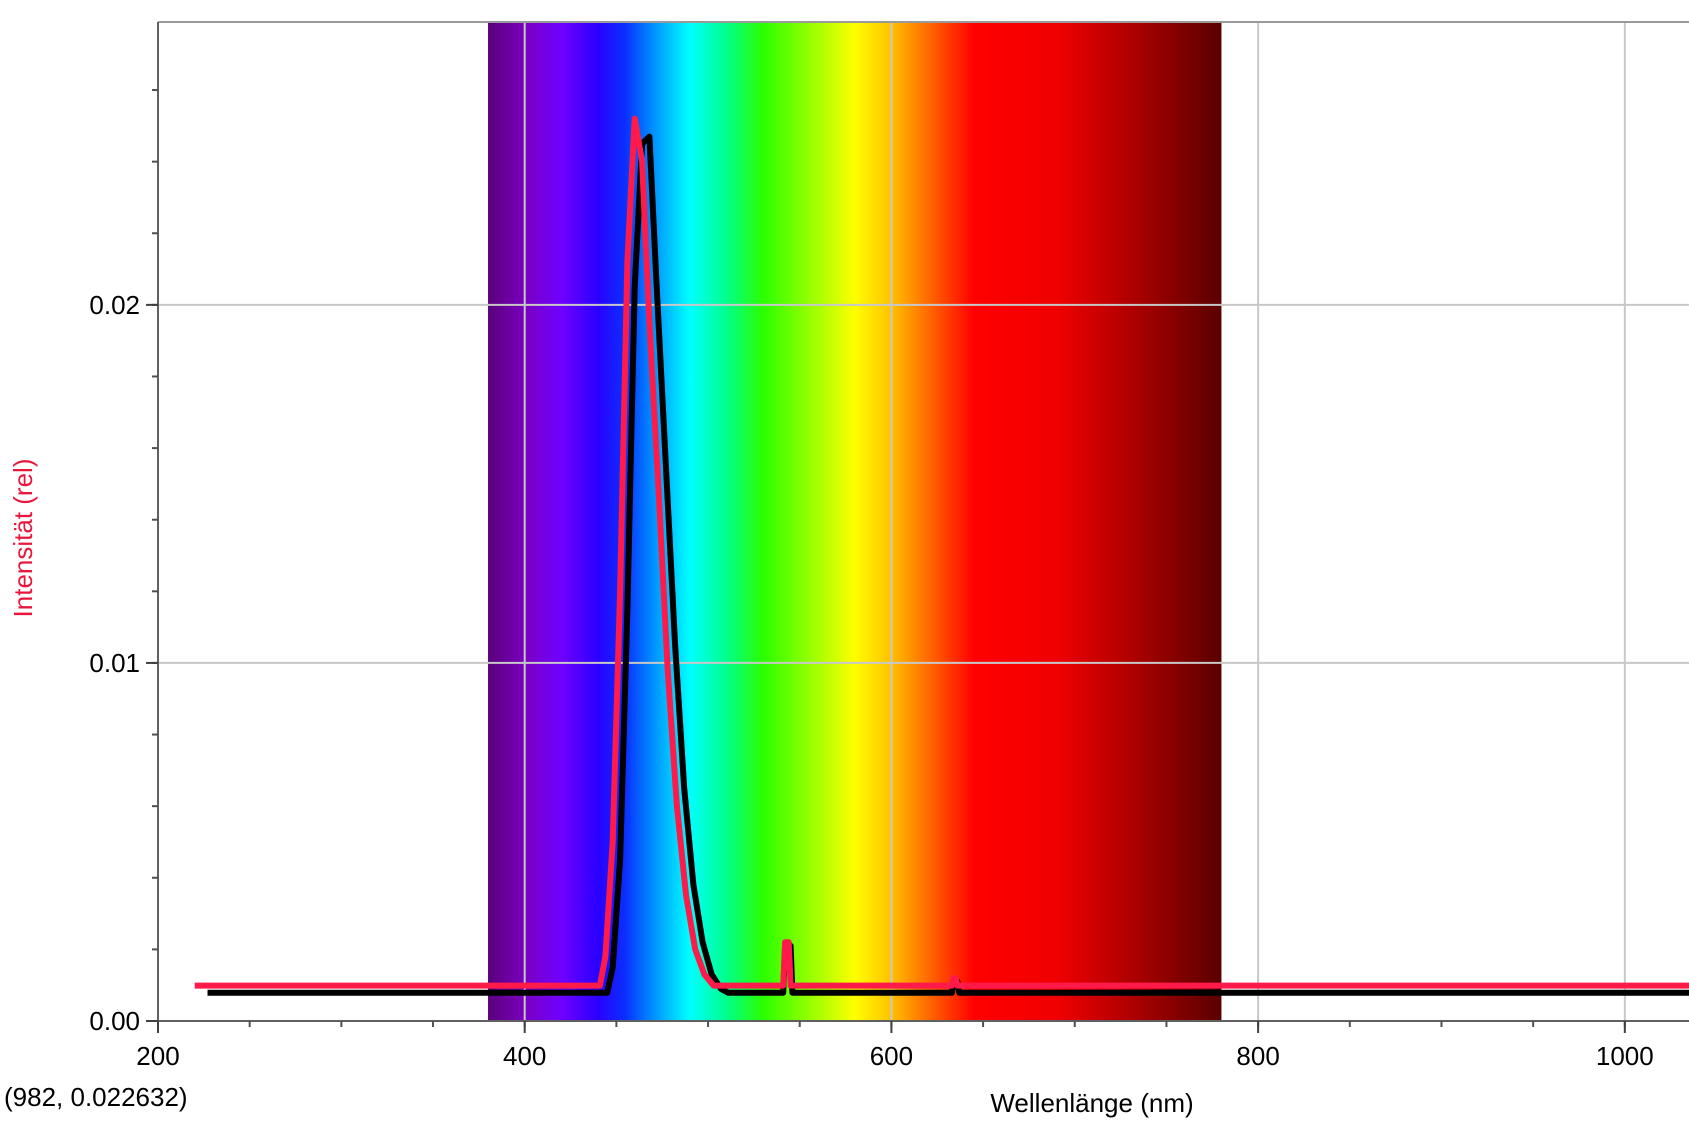 Image resolution: width=1689 pixels, height=1136 pixels. Describe the element at coordinates (1625, 1056) in the screenshot. I see `x-tick-label: 1000` at that location.